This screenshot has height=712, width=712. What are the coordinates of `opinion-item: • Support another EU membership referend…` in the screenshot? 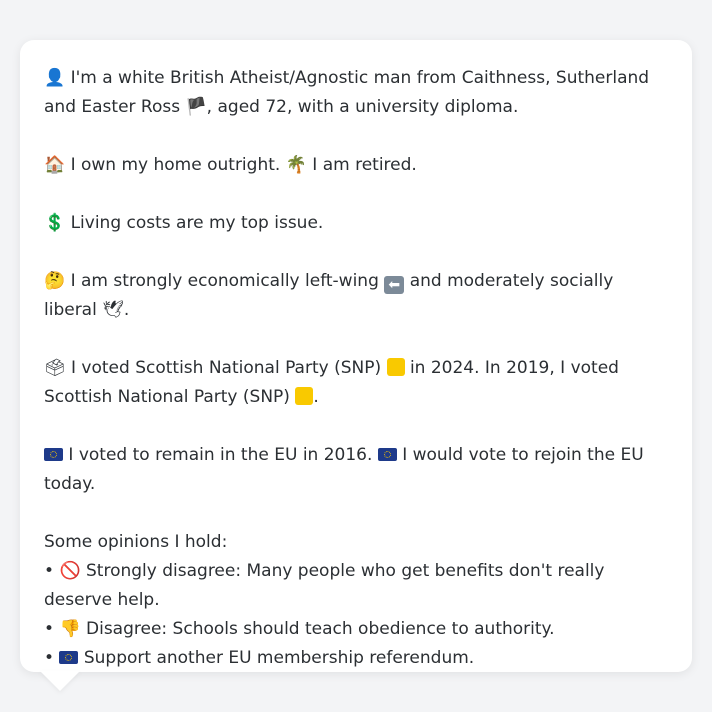 It's located at (356, 658).